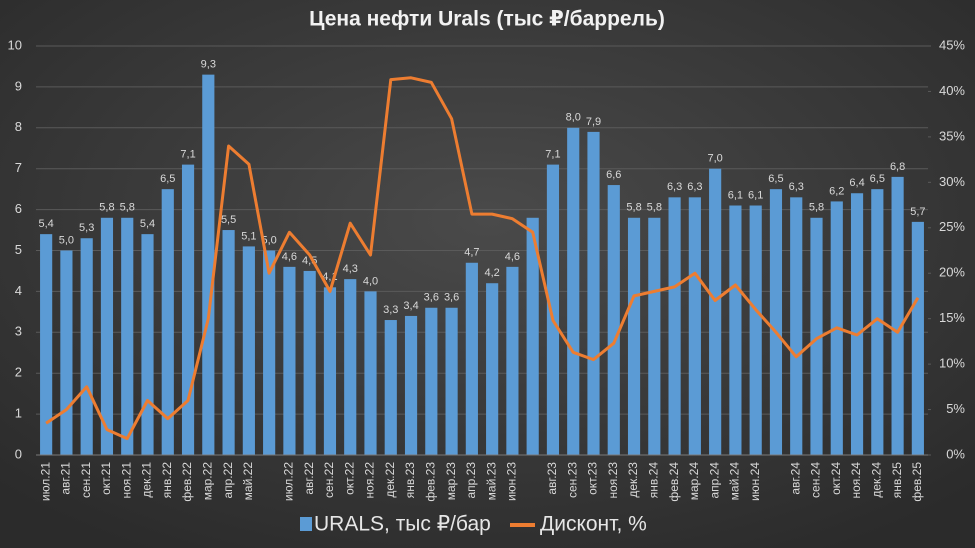  What do you see at coordinates (955, 408) in the screenshot?
I see `y2-tick-label: 5%` at bounding box center [955, 408].